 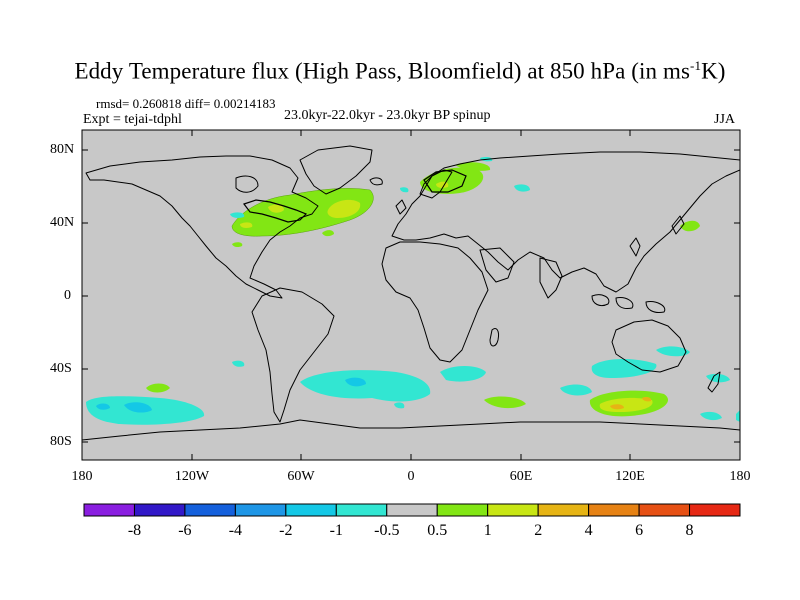 What do you see at coordinates (466, 234) in the screenshot?
I see `anomaly-nh-small-positive` at bounding box center [466, 234].